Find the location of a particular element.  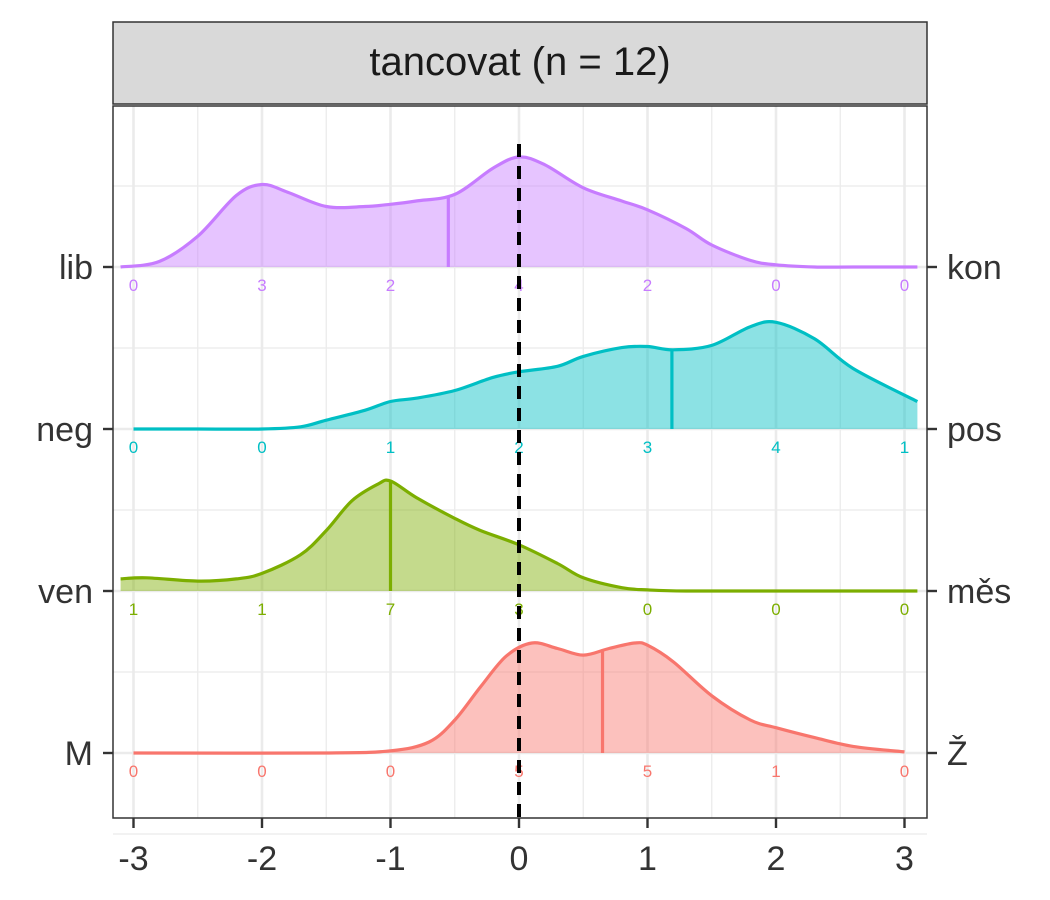

x-tick-label: 1 is located at coordinates (647, 859).